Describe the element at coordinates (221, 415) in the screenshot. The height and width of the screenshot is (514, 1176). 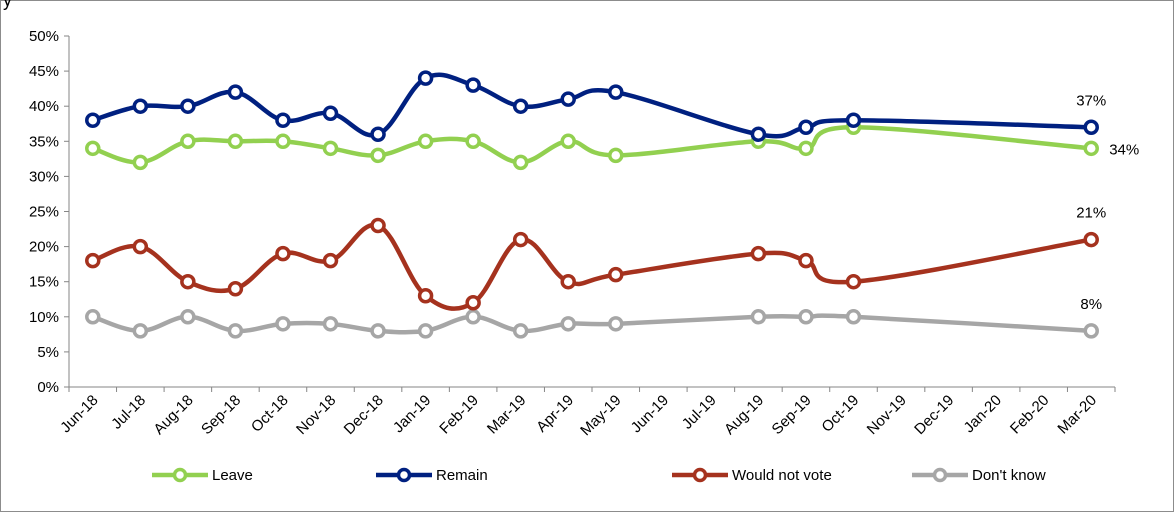
I see `x-tick-label: Sep-18` at that location.